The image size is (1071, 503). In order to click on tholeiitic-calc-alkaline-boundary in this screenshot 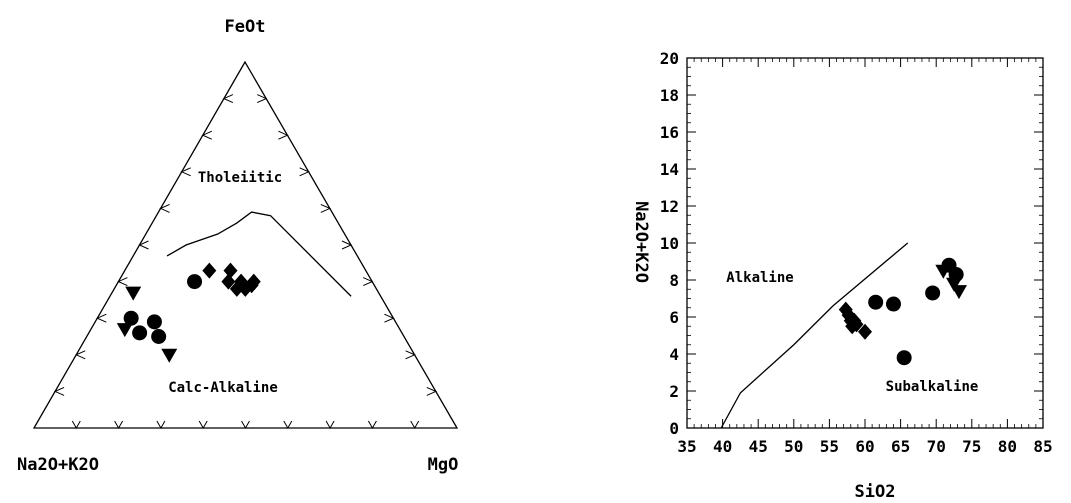, I will do `click(259, 254)`.